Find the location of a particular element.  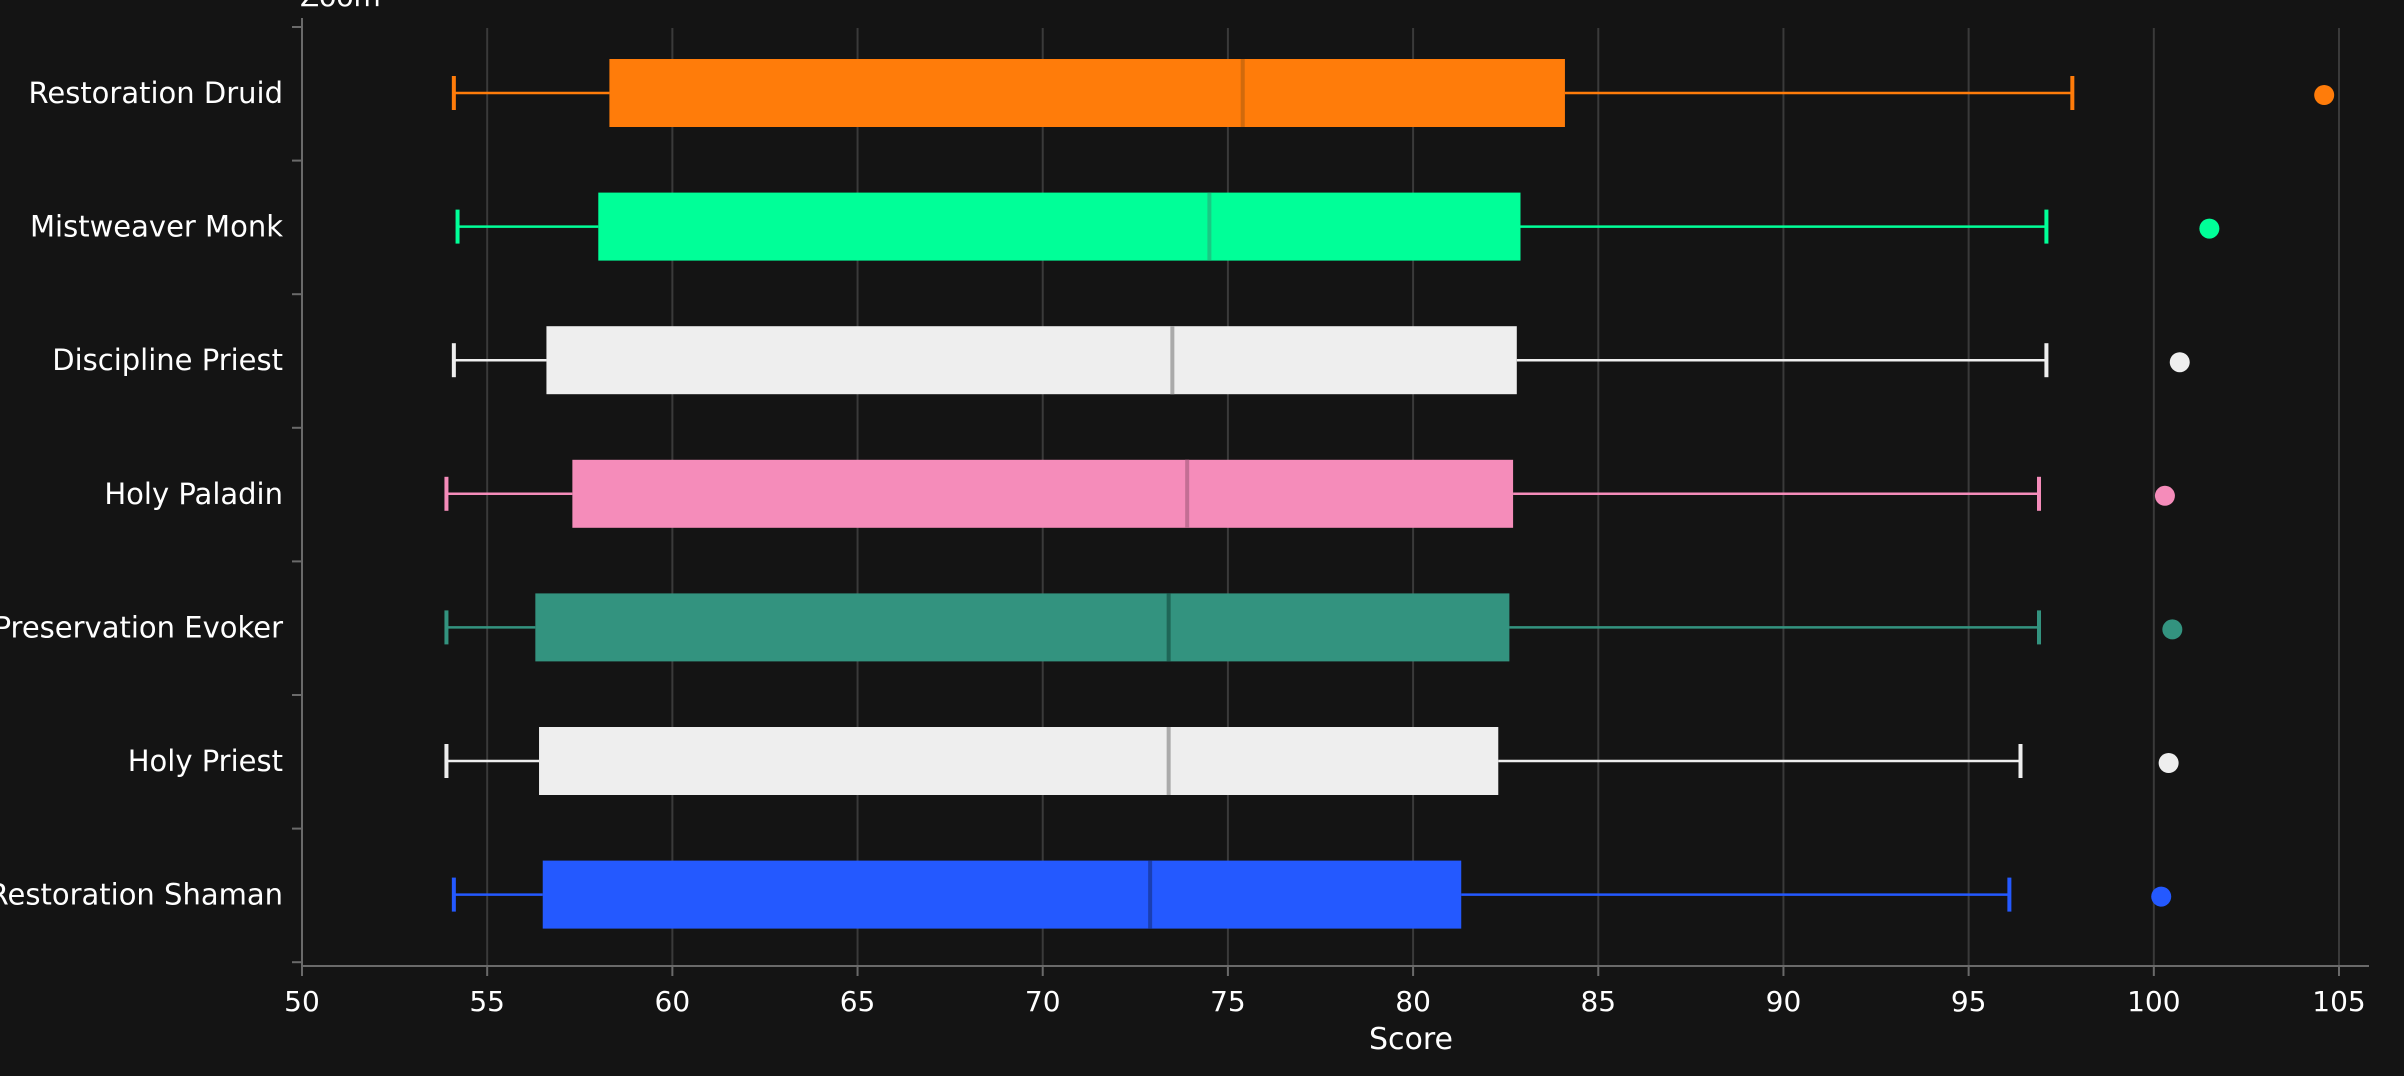

box-group: Restoration Druid is located at coordinates (1182, 93).